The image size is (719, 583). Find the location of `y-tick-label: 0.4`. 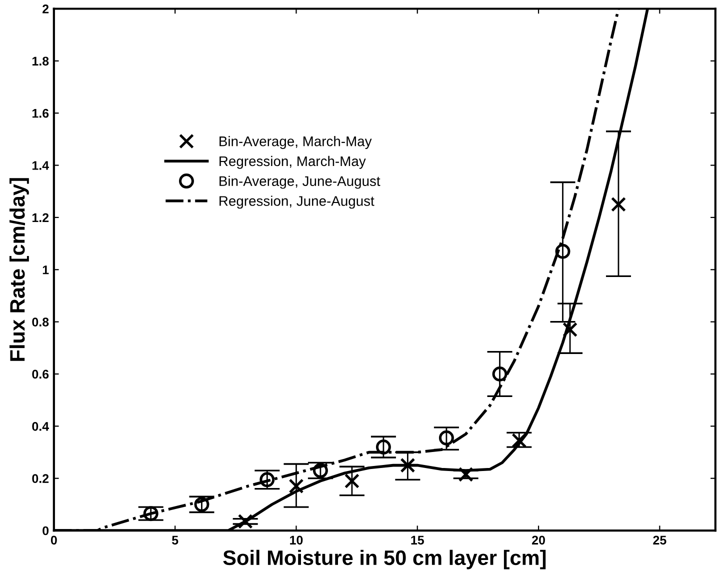

y-tick-label: 0.4 is located at coordinates (40, 426).